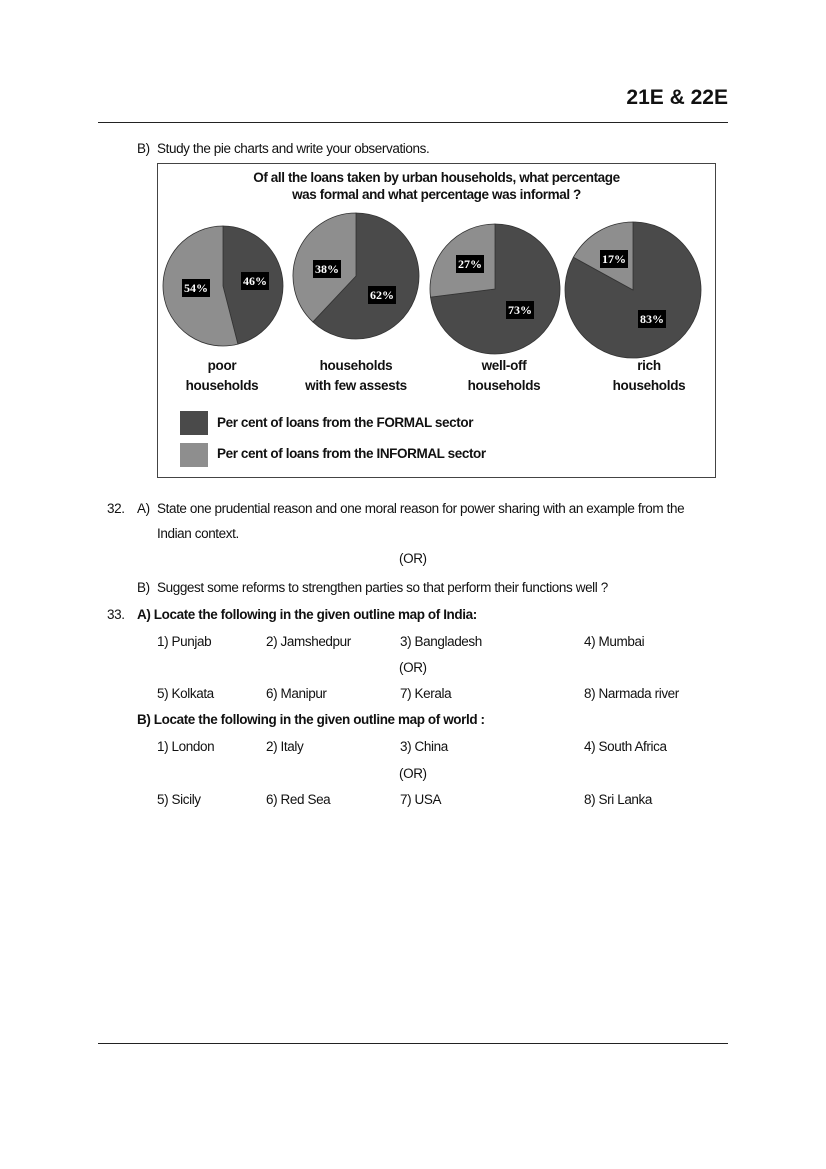 The image size is (826, 1169). What do you see at coordinates (198, 533) in the screenshot?
I see `q32a-text-line2: Indian context.` at bounding box center [198, 533].